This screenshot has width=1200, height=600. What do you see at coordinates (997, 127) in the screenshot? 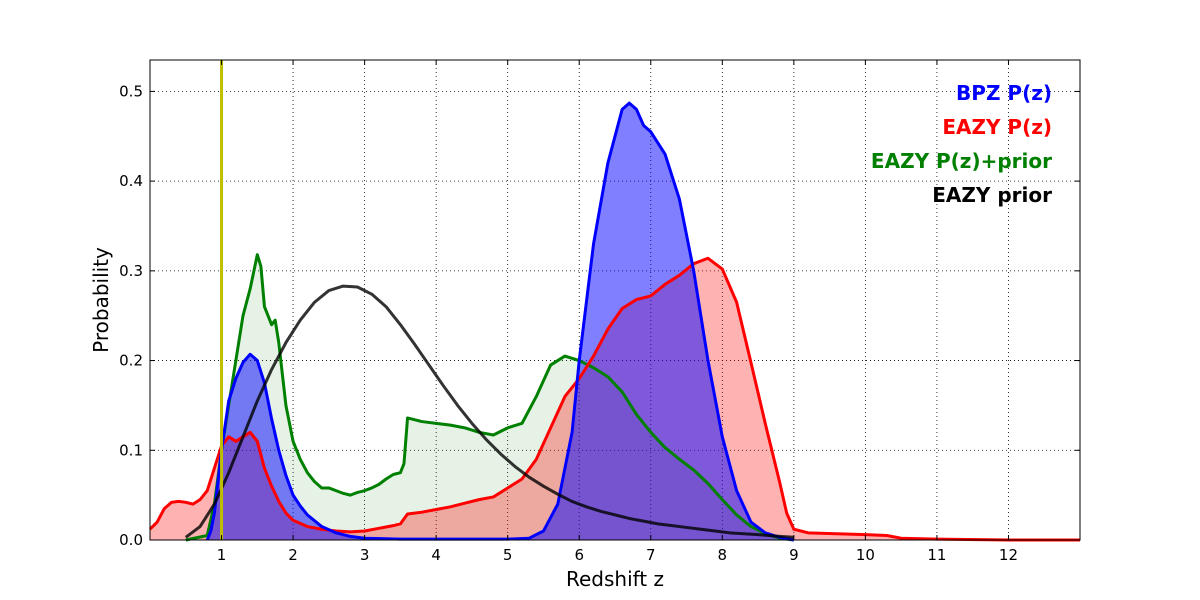
I see `legend-entry: EAZY P(z)` at bounding box center [997, 127].